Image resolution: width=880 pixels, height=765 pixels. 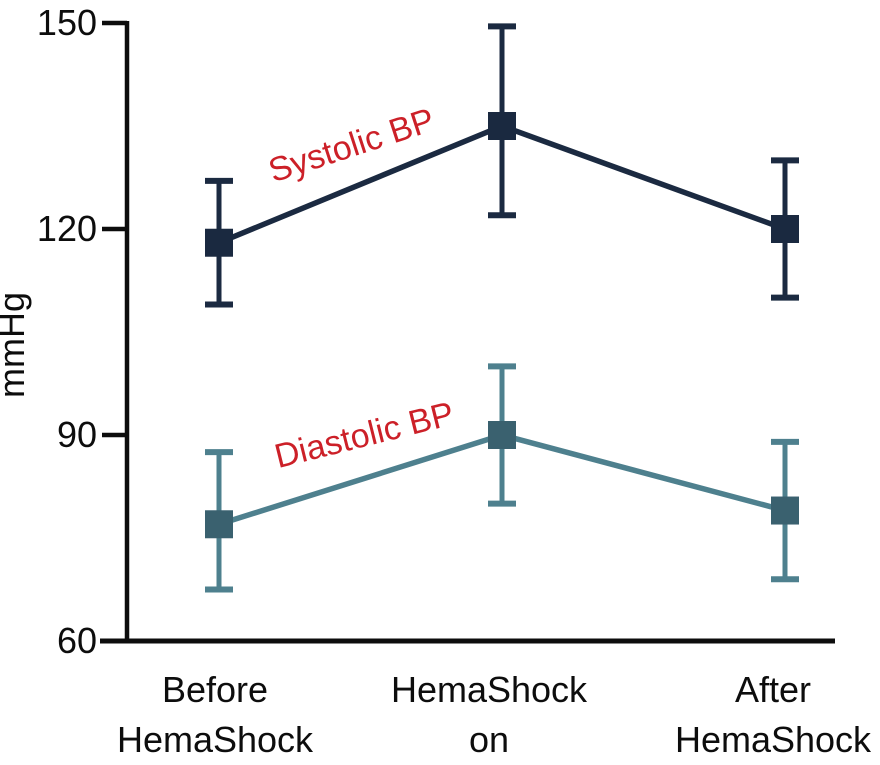 I want to click on y-tick-label: 150, so click(x=67, y=22).